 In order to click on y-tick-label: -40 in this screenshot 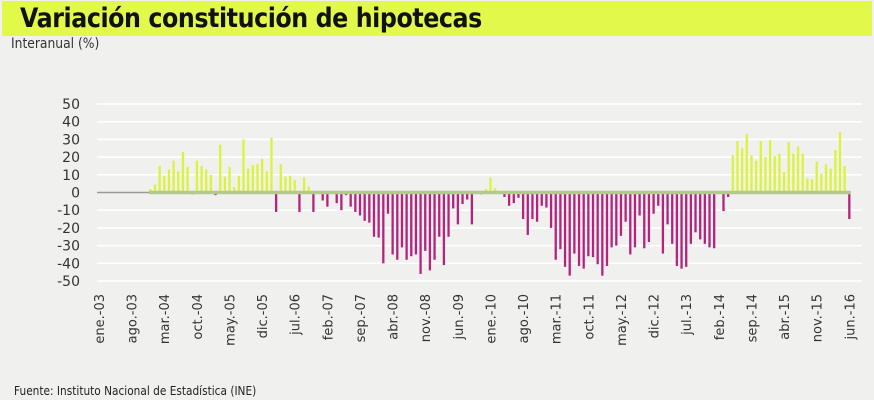, I will do `click(68, 264)`.